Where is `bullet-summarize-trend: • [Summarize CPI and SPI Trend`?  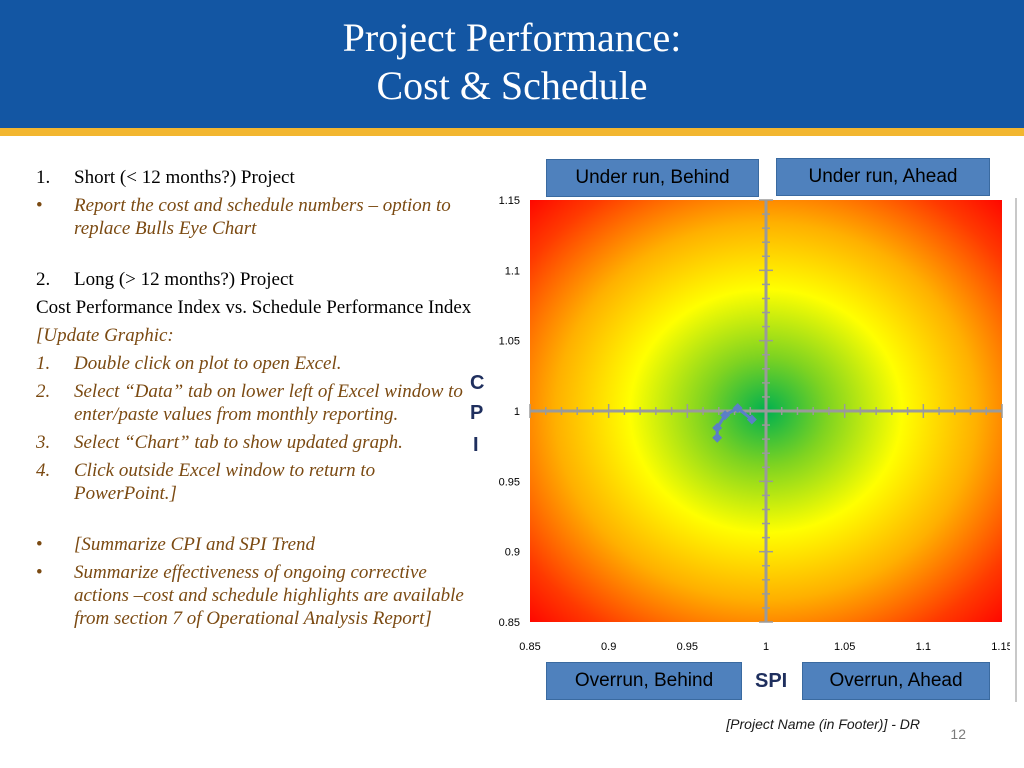 bullet-summarize-trend: • [Summarize CPI and SPI Trend is located at coordinates (256, 544).